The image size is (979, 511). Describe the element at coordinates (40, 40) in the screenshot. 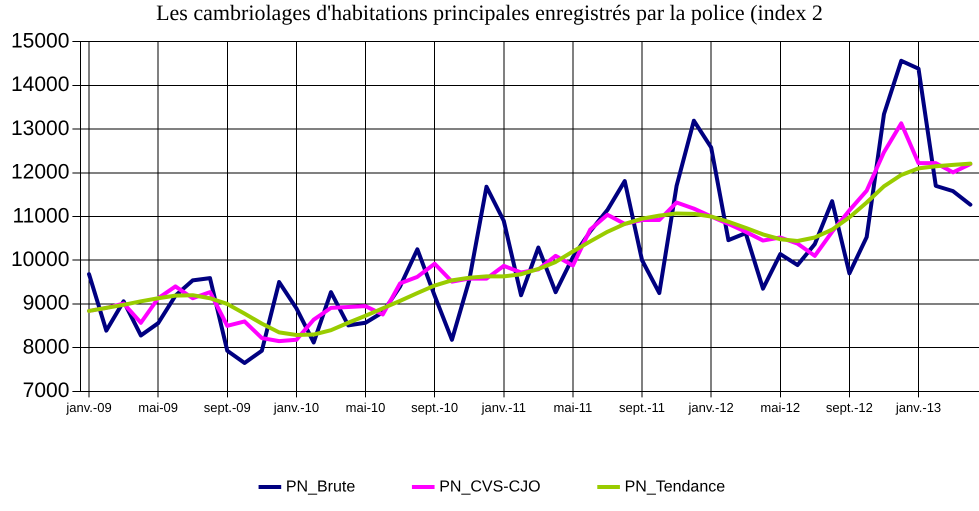

I see `y-tick-label: 15000` at that location.